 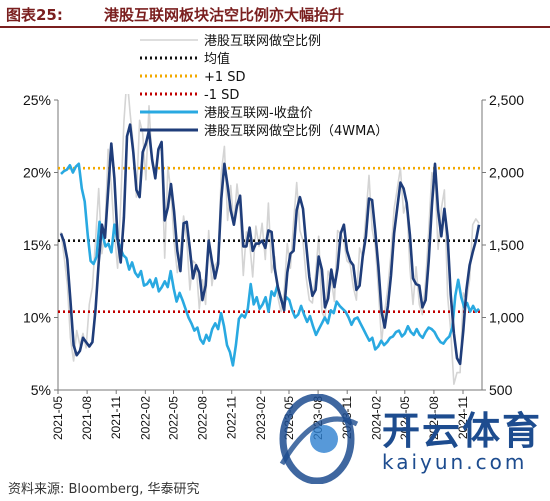 I want to click on y-right-tick-label: 2,000, so click(x=506, y=173).